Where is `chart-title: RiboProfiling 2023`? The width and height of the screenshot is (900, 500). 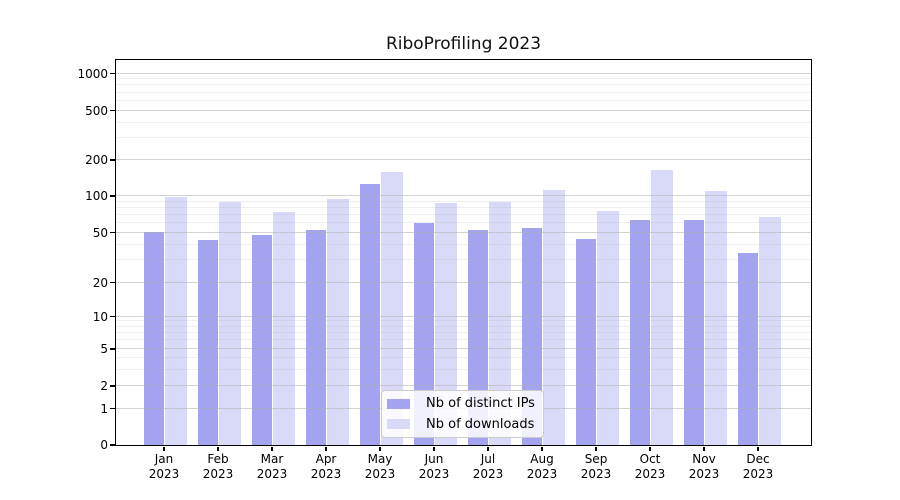
chart-title: RiboProfiling 2023 is located at coordinates (463, 44).